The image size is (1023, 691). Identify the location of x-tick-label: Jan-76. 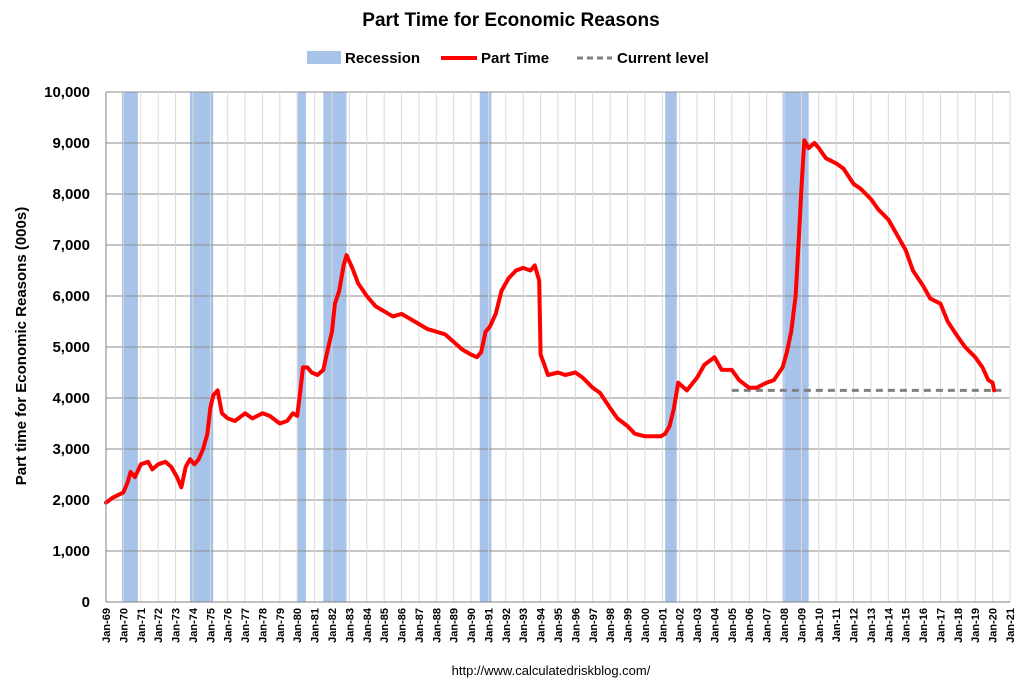
(229, 625).